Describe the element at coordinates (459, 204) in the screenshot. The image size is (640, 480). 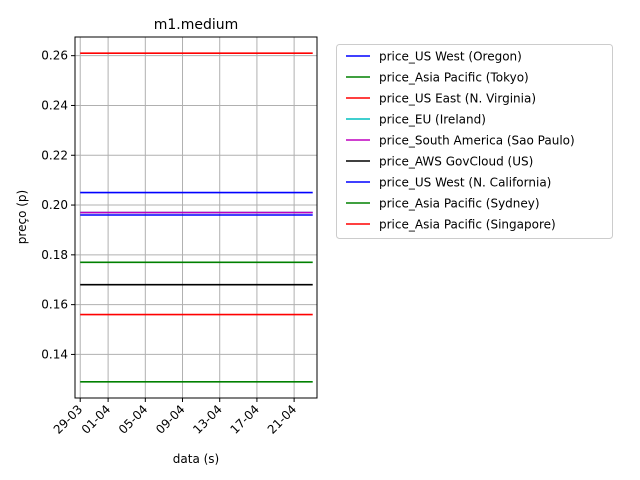
I see `legend-label: price_Asia Pacific (Sydney)` at that location.